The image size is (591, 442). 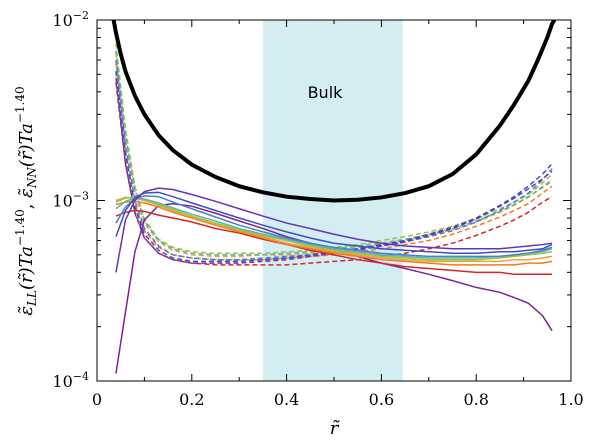 I want to click on bulk-label: Bulk, so click(x=326, y=92).